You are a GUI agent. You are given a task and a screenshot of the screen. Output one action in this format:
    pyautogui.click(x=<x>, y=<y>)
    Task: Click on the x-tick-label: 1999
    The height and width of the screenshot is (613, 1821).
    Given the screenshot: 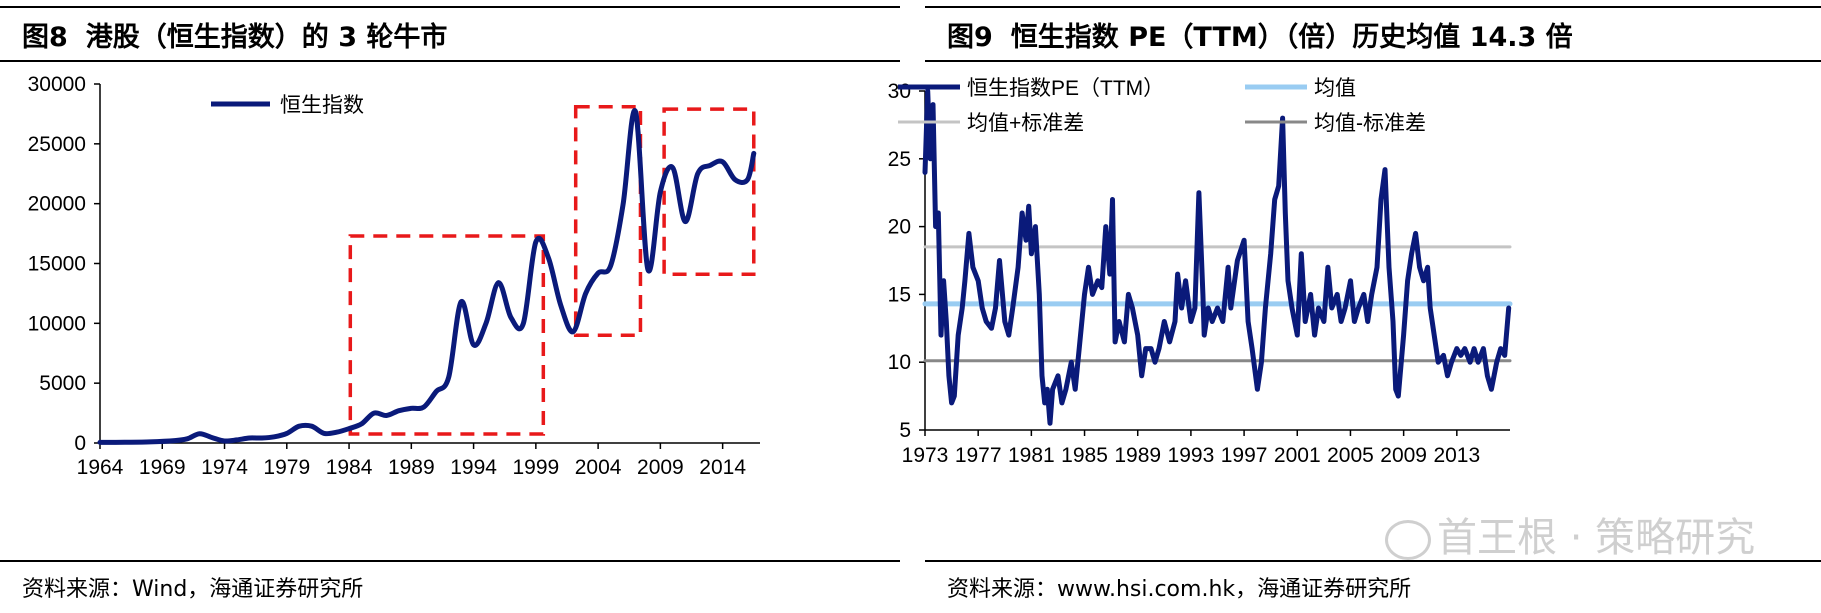 What is the action you would take?
    pyautogui.click(x=535, y=467)
    